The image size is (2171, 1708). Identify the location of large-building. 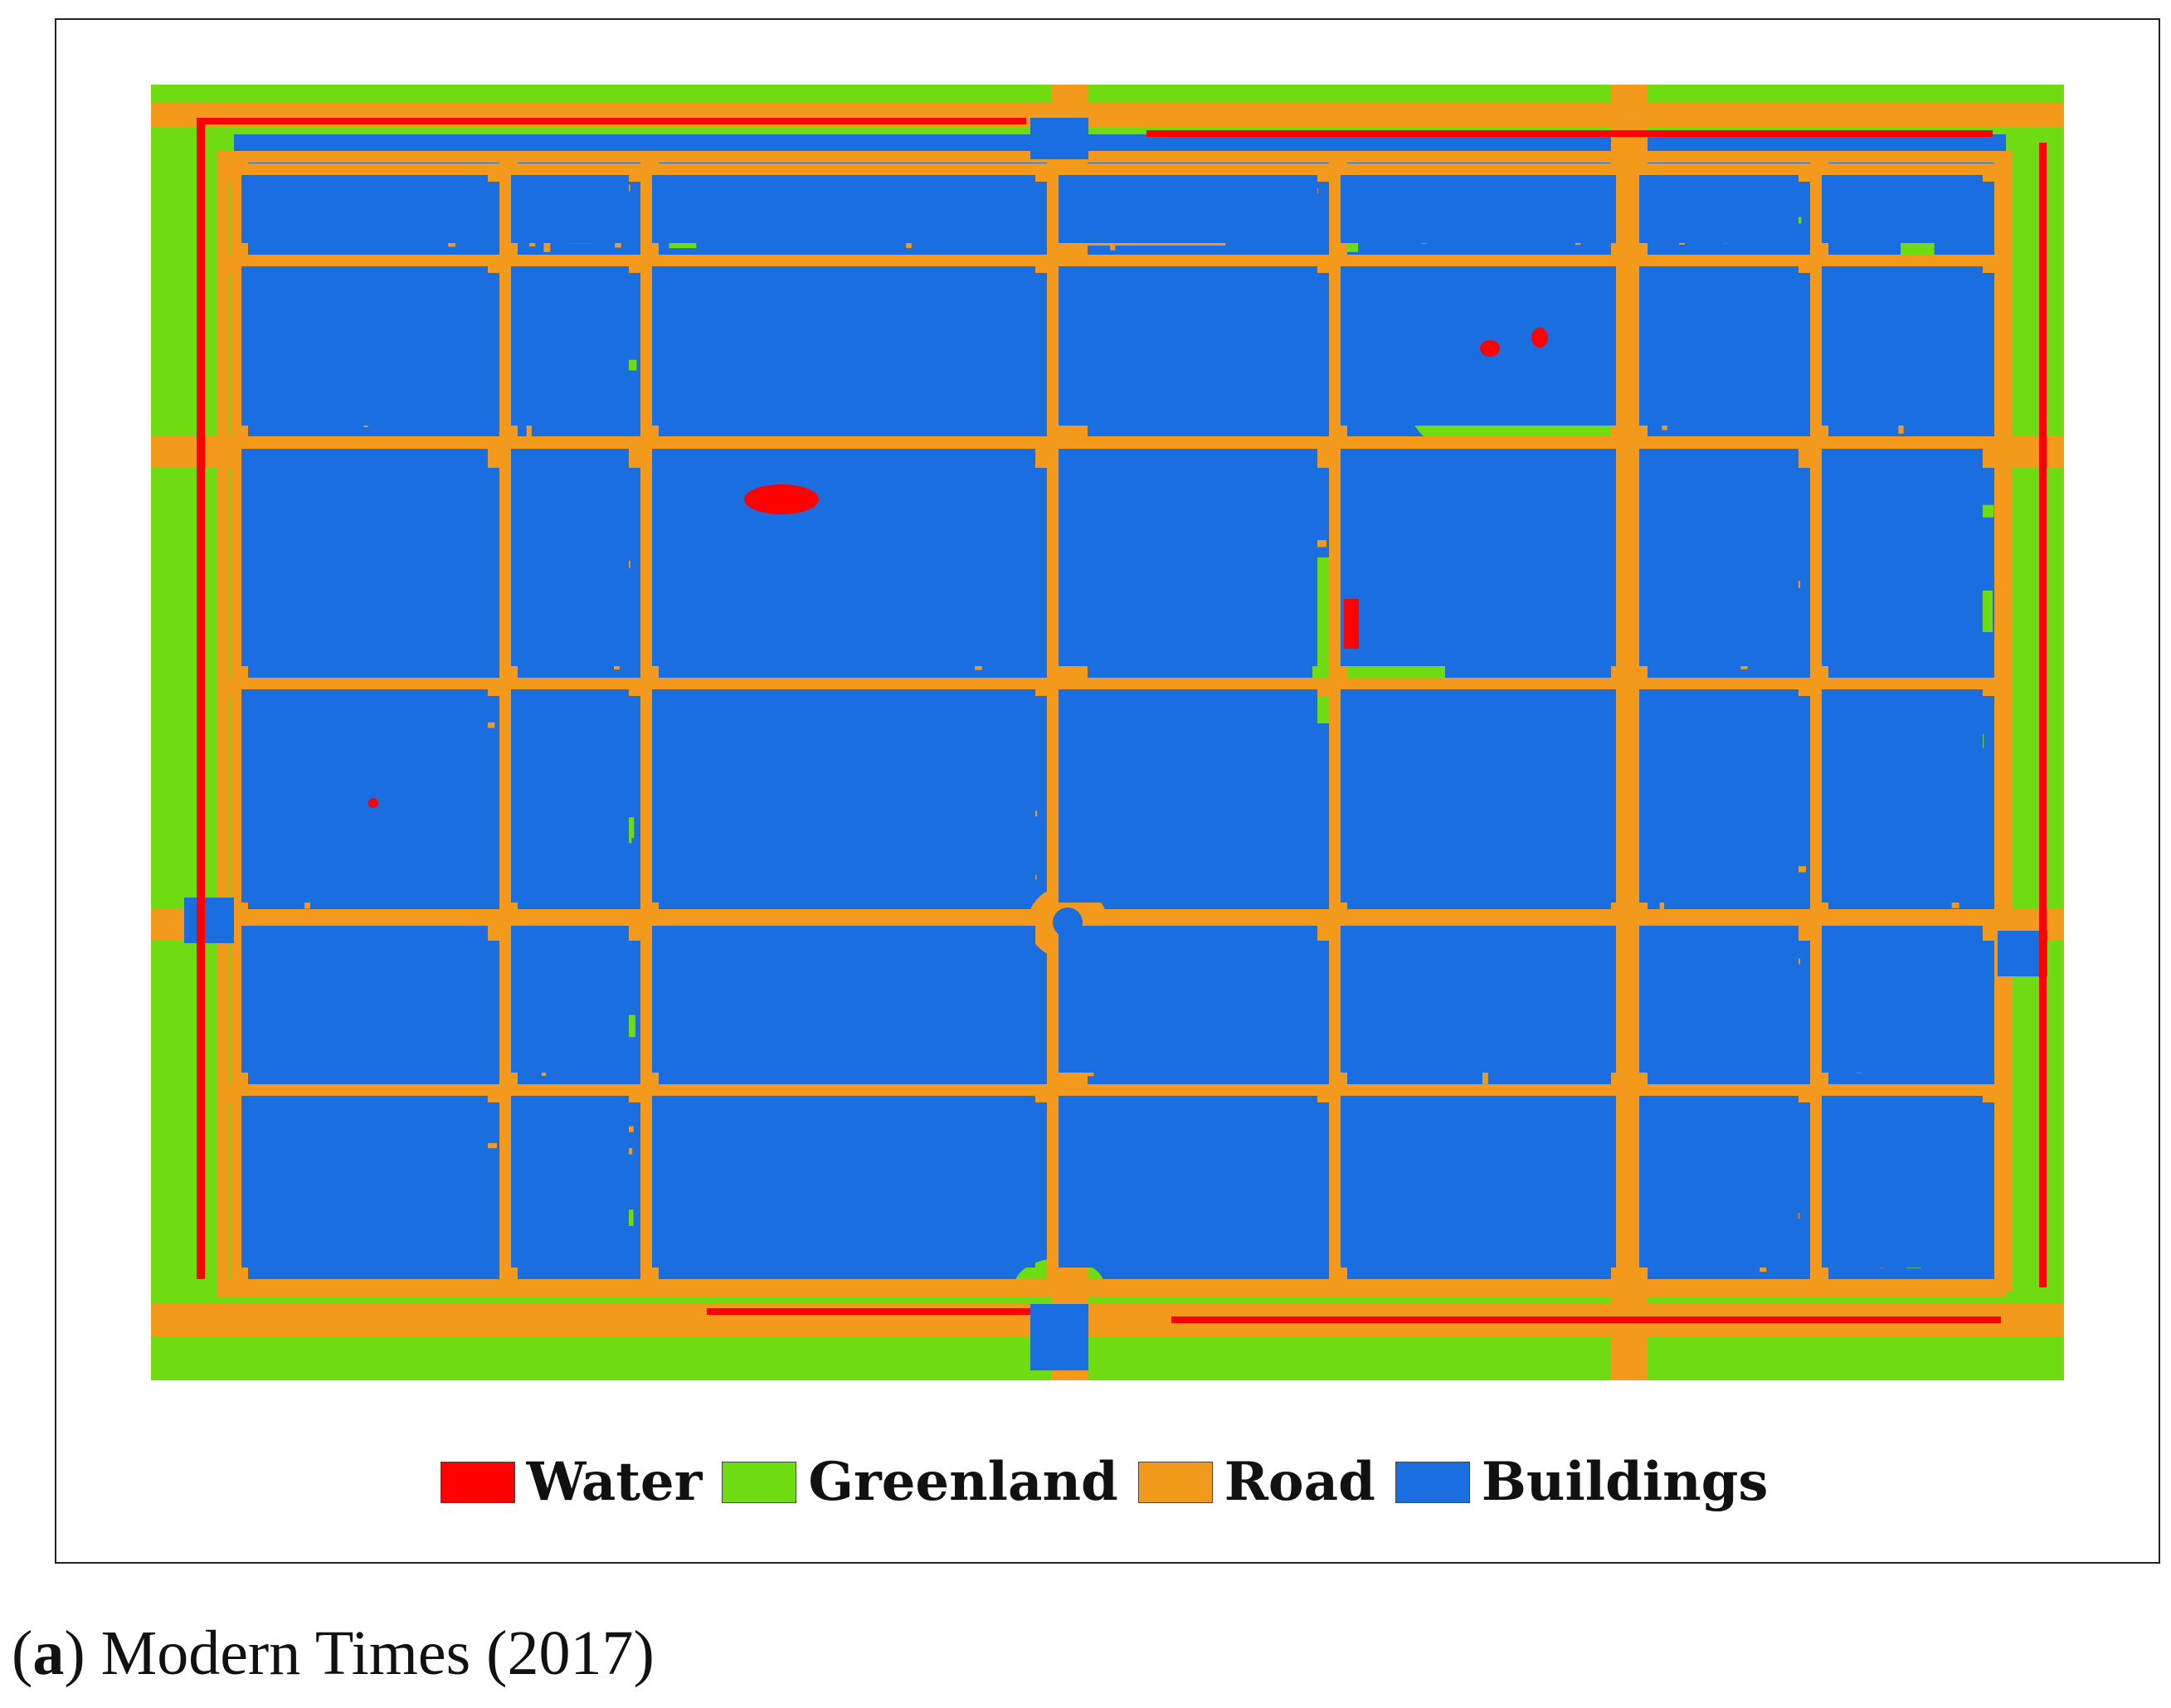
(1528, 557).